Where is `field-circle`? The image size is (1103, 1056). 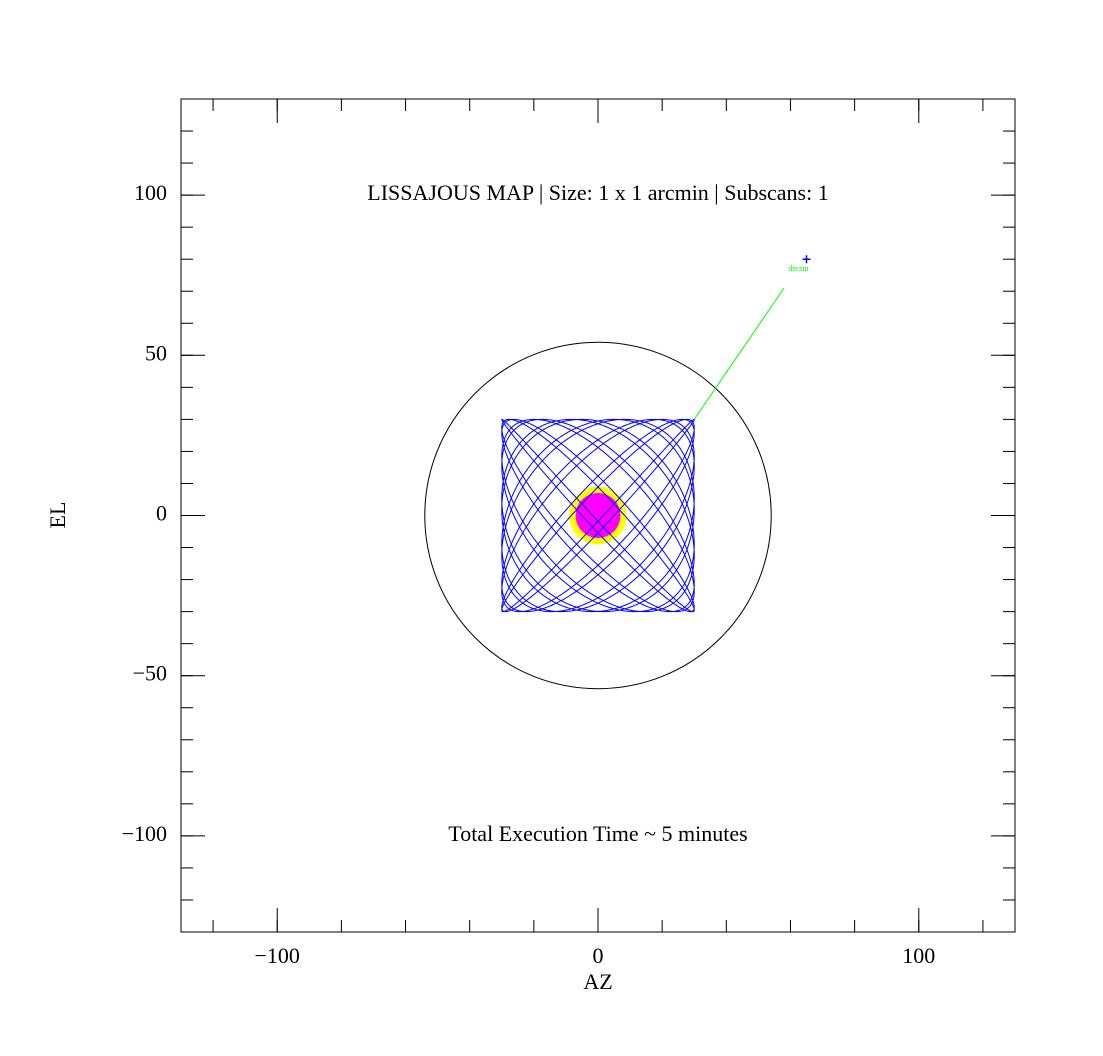
field-circle is located at coordinates (598, 515).